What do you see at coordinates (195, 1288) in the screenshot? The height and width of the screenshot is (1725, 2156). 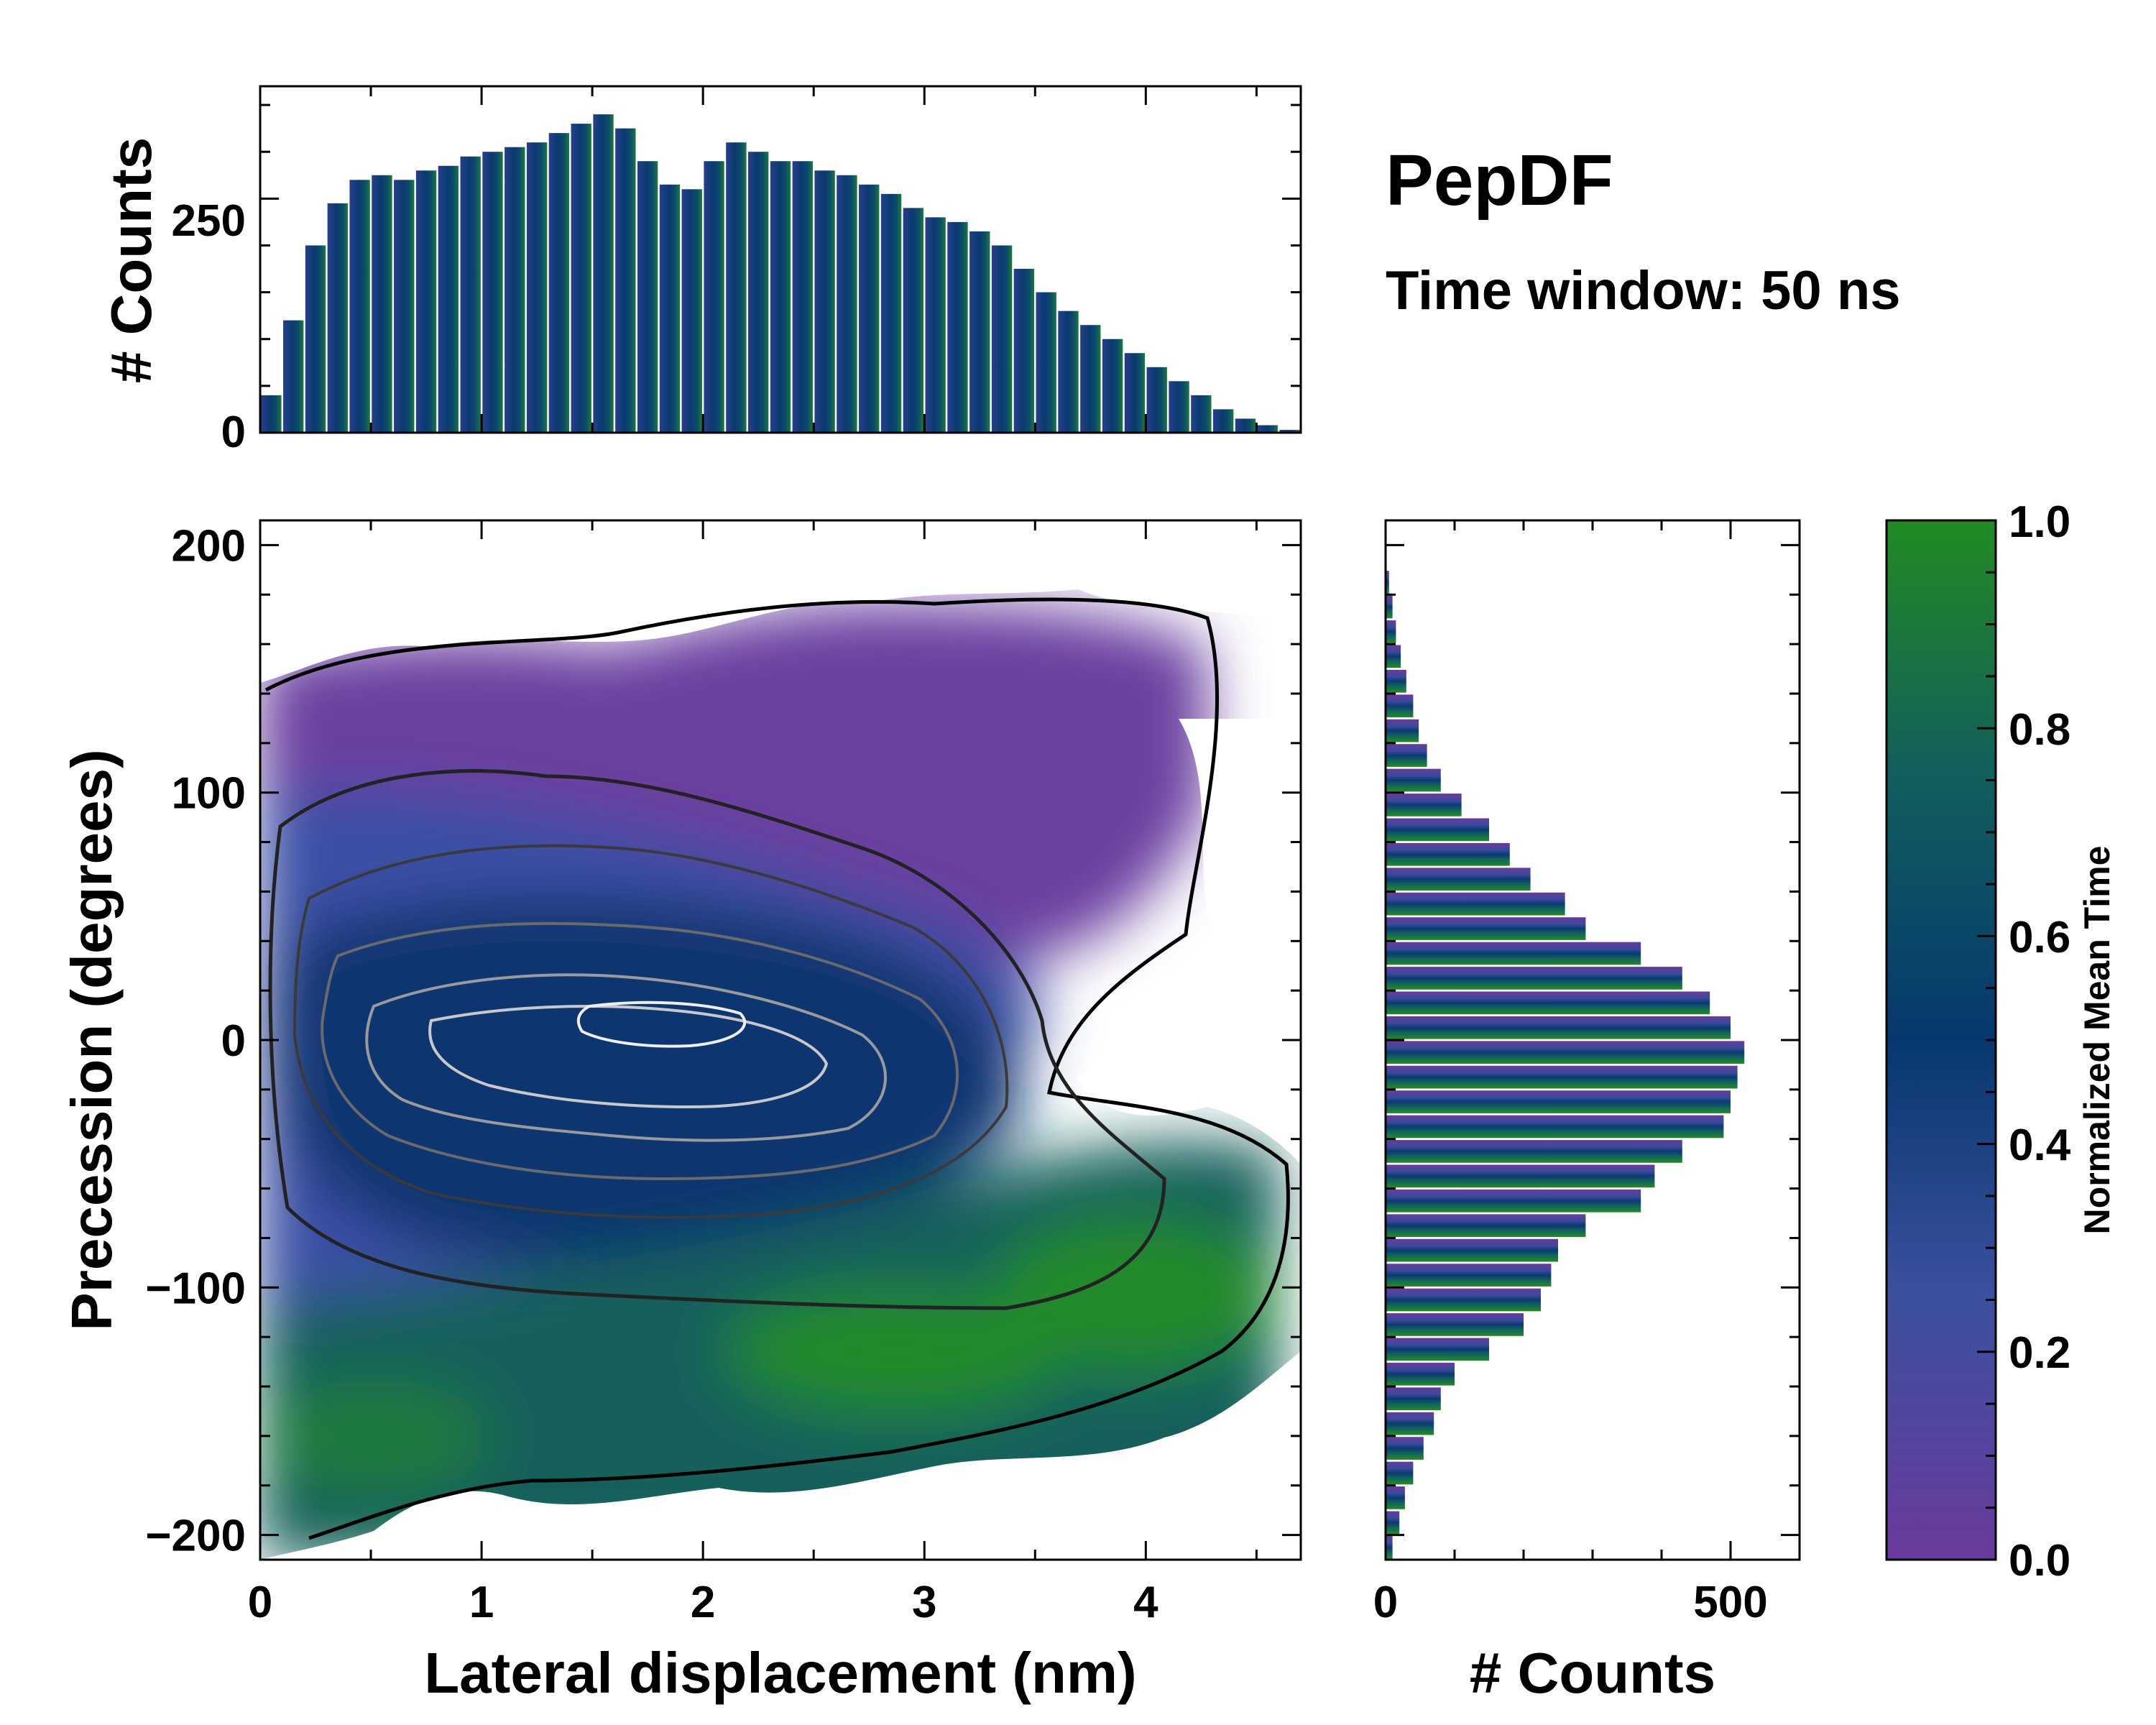 I see `ytick-label: −100` at bounding box center [195, 1288].